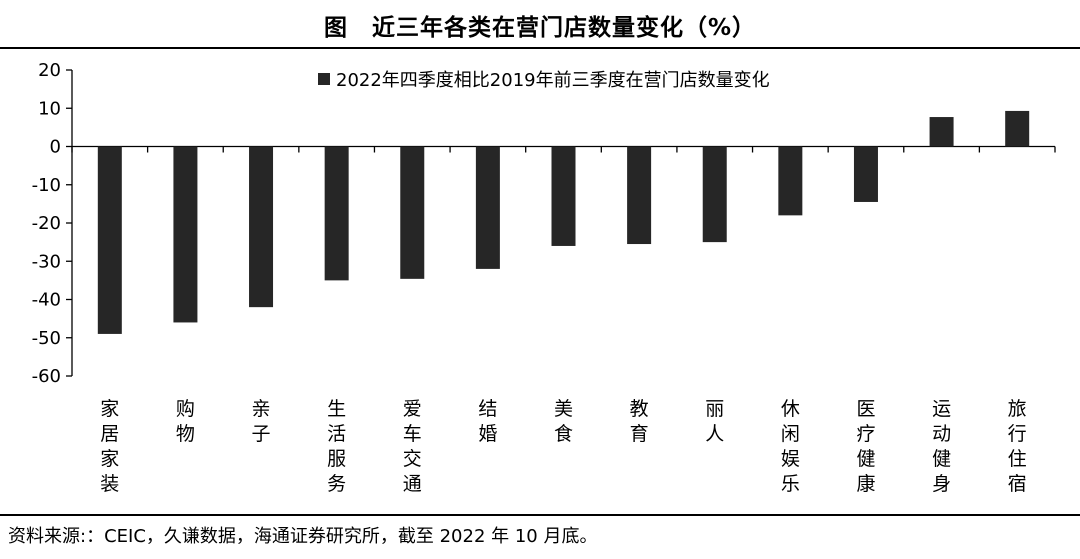  I want to click on title-rule, so click(540, 48).